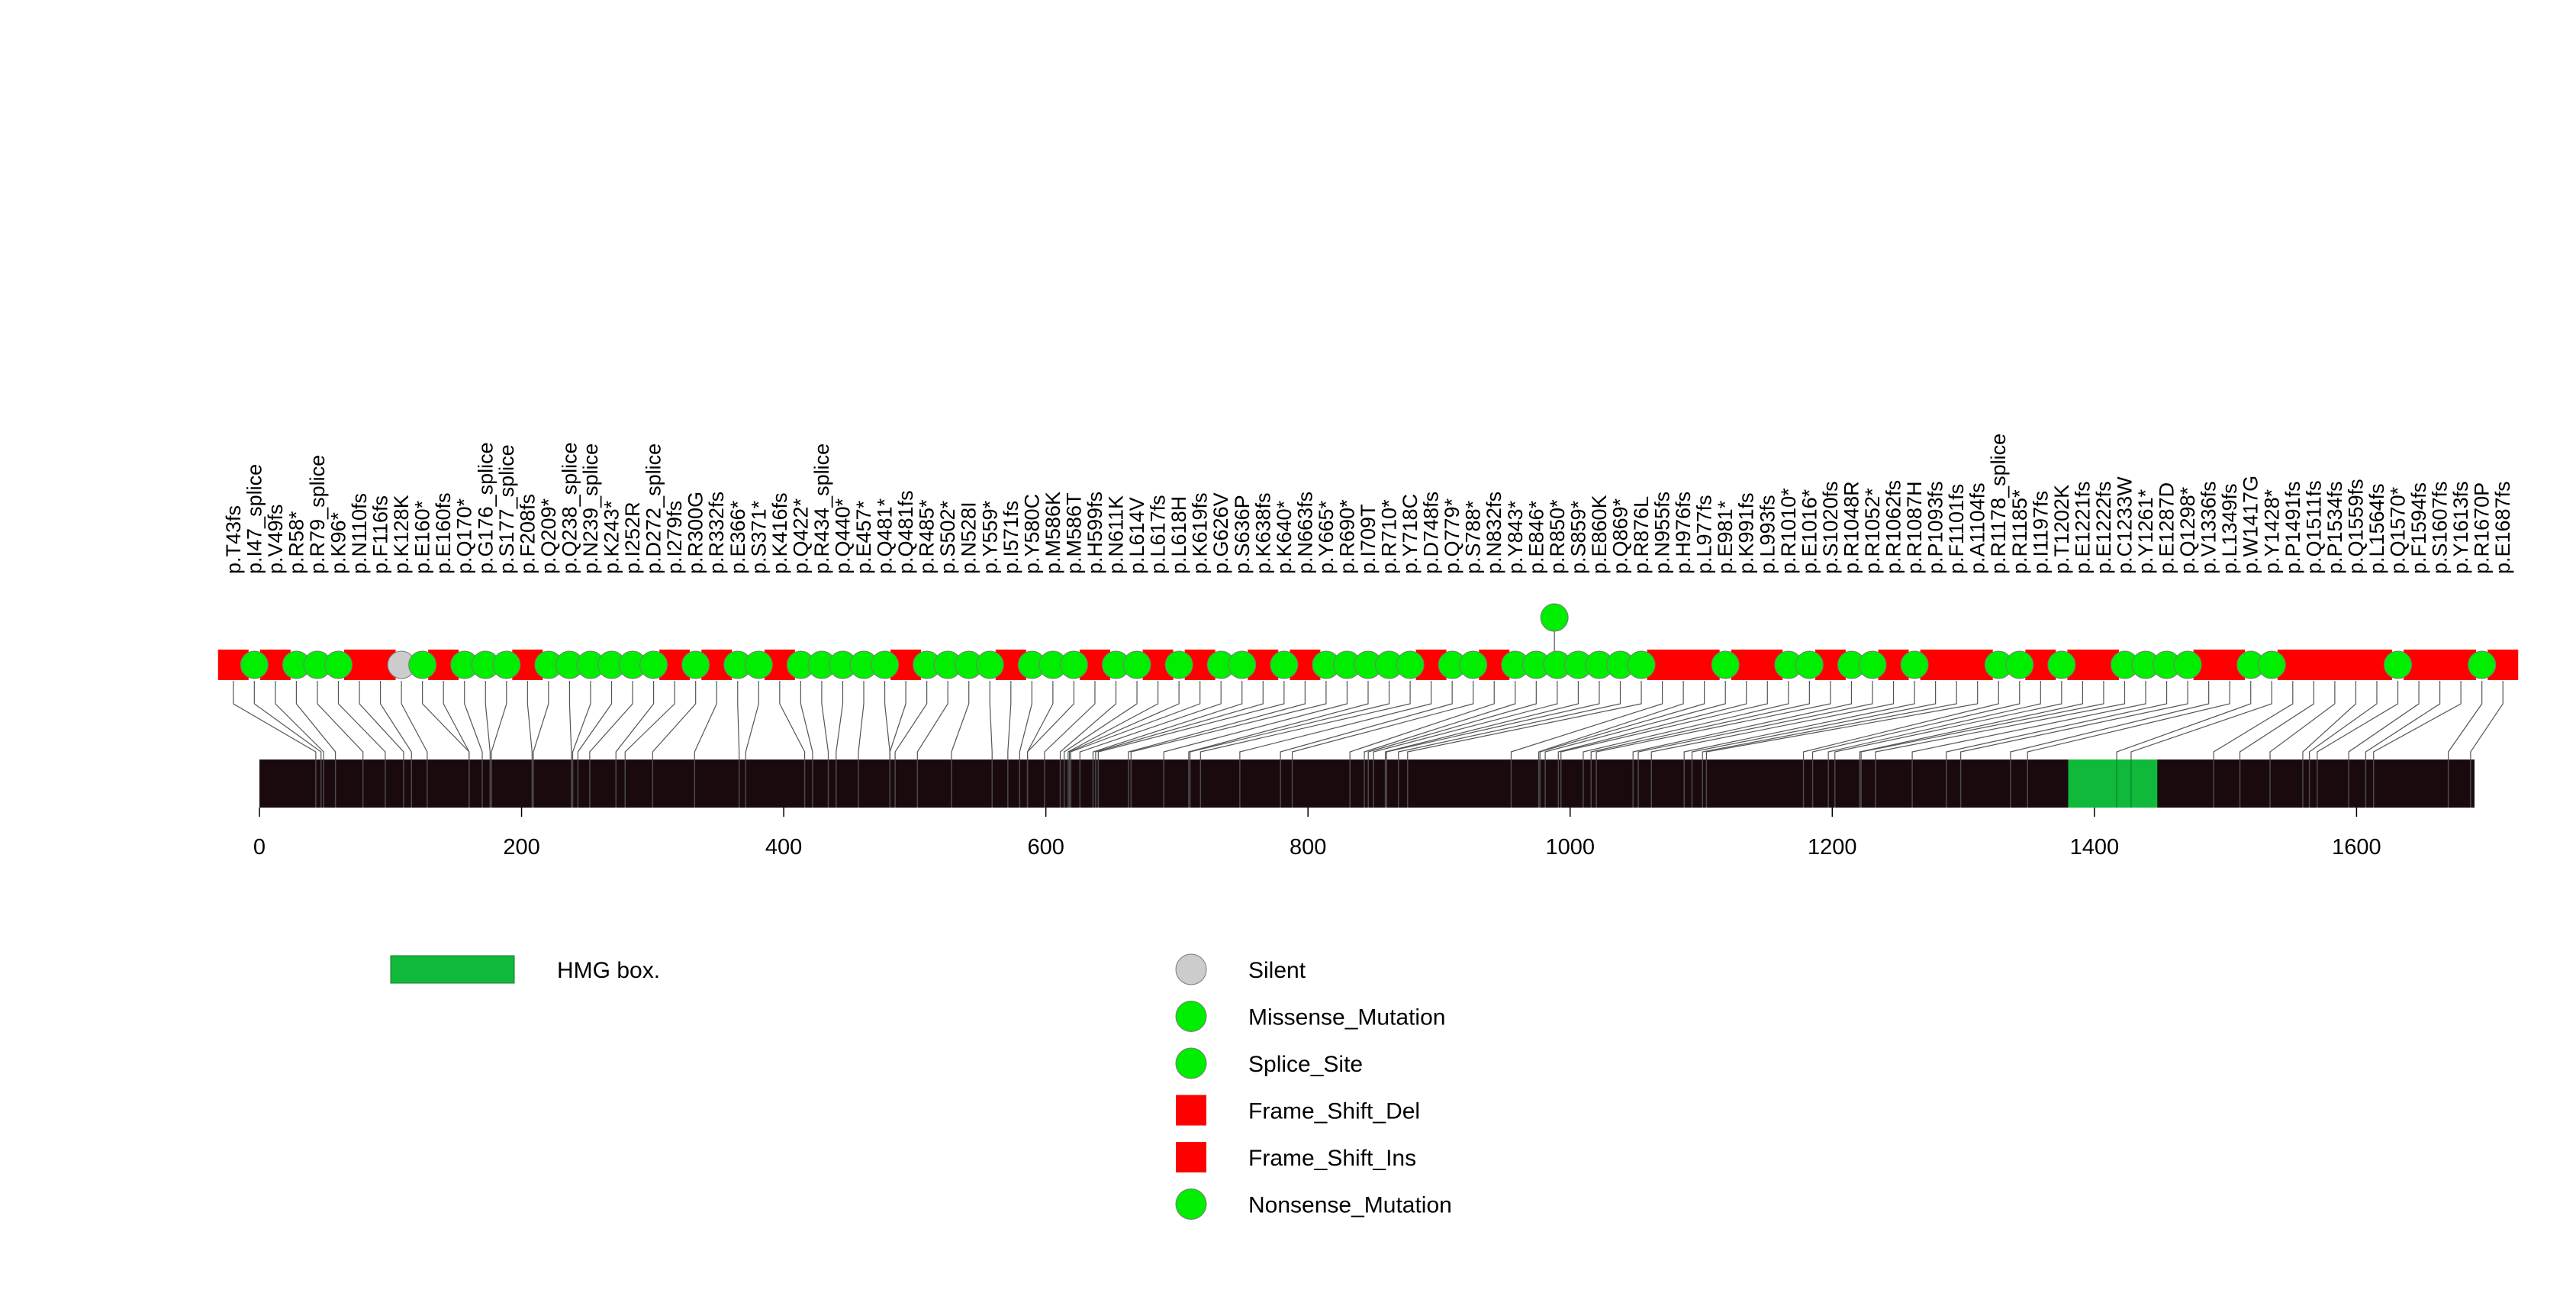 The height and width of the screenshot is (1290, 2576). Describe the element at coordinates (969, 538) in the screenshot. I see `mutation-label: p.N528I` at that location.